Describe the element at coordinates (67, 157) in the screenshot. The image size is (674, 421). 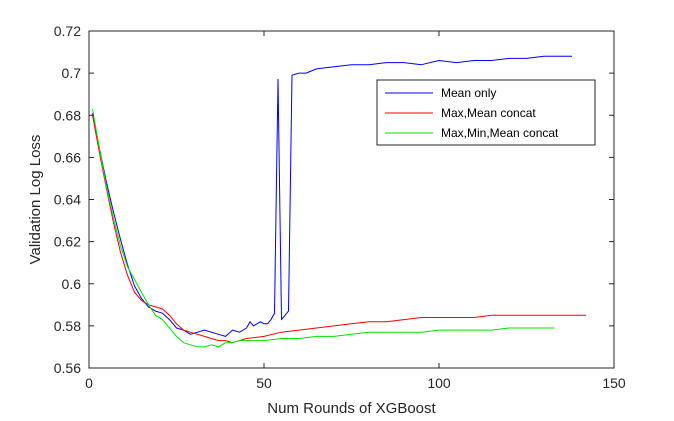
I see `y-tick-label: 0.66` at that location.